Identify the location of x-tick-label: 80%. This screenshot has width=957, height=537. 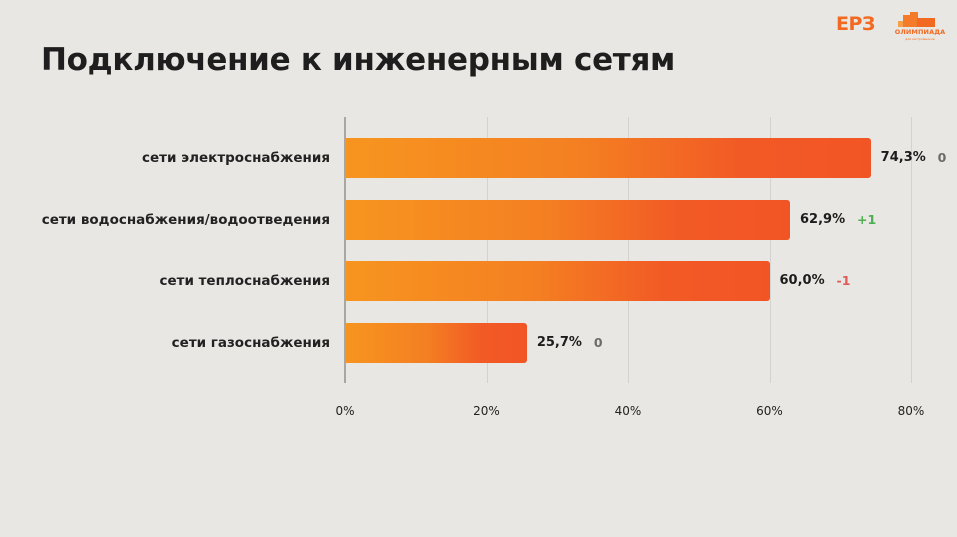
(911, 411).